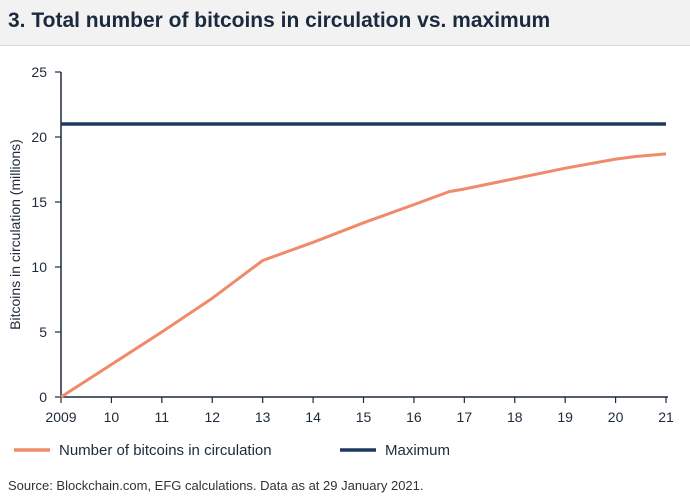 The image size is (690, 500). I want to click on y-tick-label: 10, so click(39, 267).